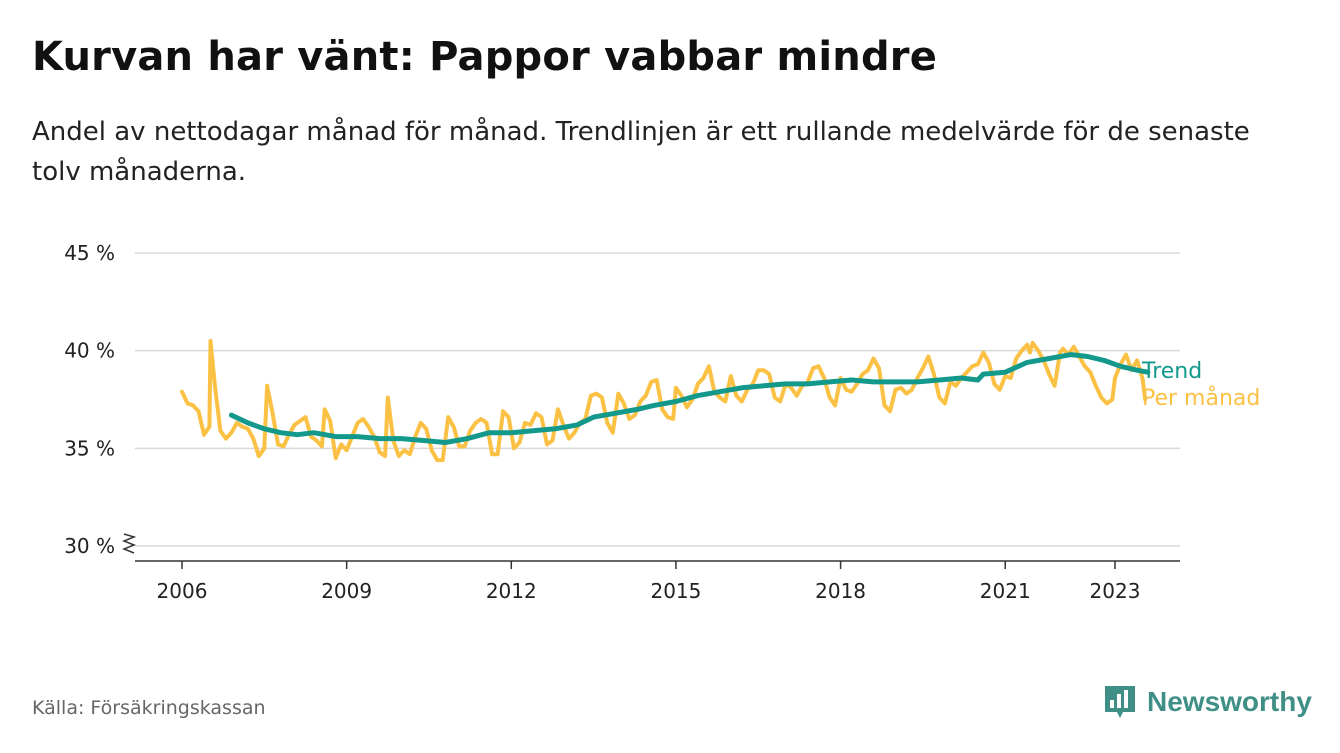 This screenshot has height=753, width=1340. What do you see at coordinates (182, 591) in the screenshot?
I see `x-tick-label: 2006` at bounding box center [182, 591].